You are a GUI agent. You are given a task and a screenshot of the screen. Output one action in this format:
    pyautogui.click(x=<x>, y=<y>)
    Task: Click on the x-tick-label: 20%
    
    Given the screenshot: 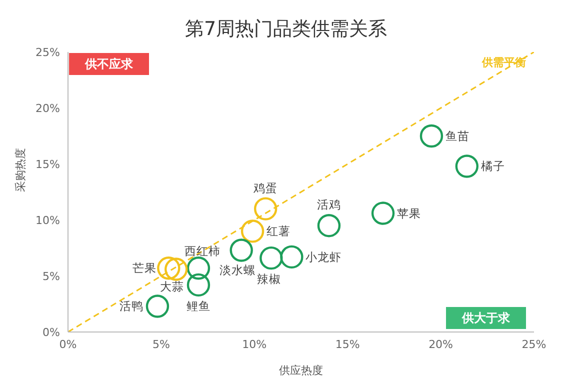 What is the action you would take?
    pyautogui.click(x=441, y=344)
    